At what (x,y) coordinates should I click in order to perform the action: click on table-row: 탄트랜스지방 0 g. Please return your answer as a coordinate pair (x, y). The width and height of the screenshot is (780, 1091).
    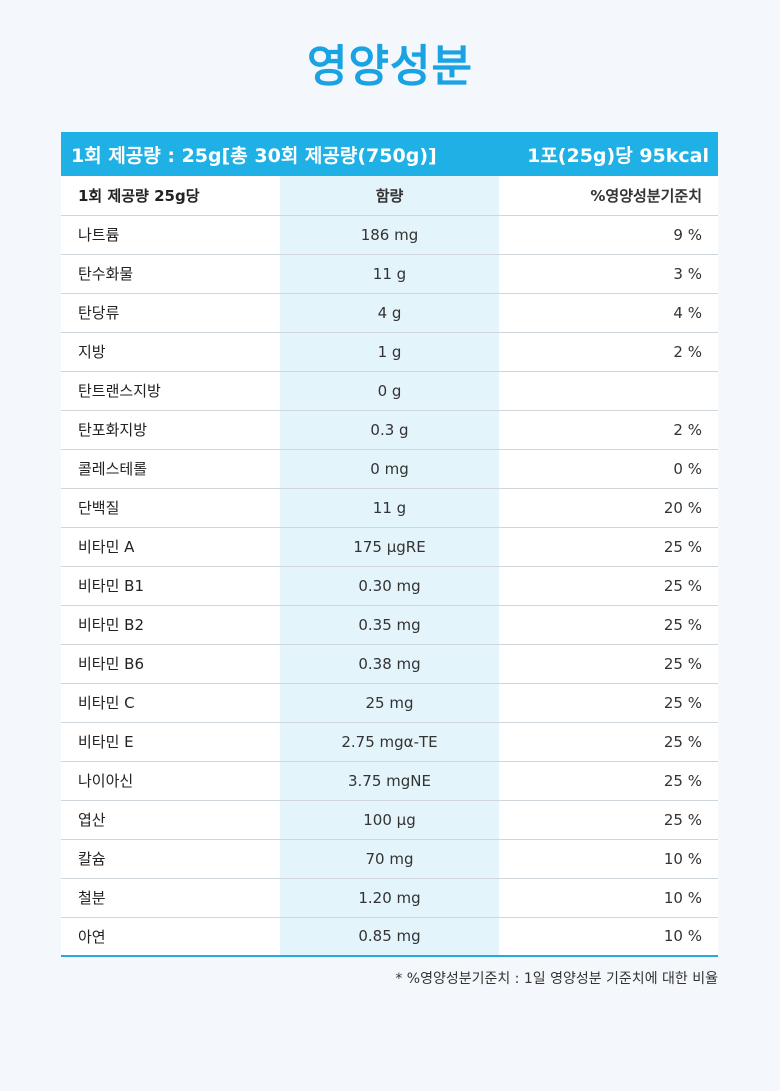
    Looking at the image, I should click on (389, 391).